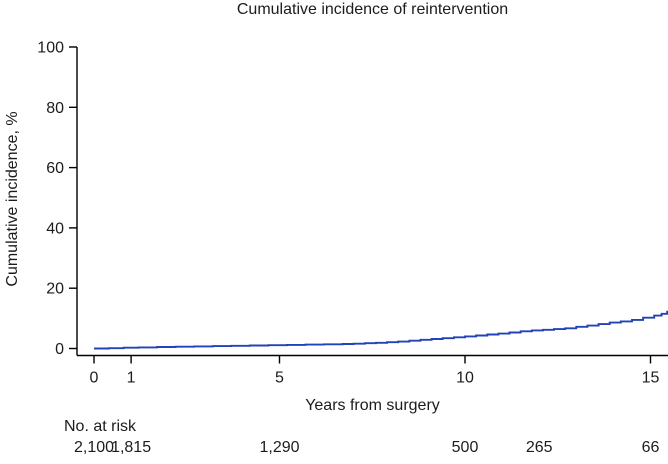 The image size is (668, 464). Describe the element at coordinates (100, 426) in the screenshot. I see `number-at-risk-label: No. at risk` at that location.